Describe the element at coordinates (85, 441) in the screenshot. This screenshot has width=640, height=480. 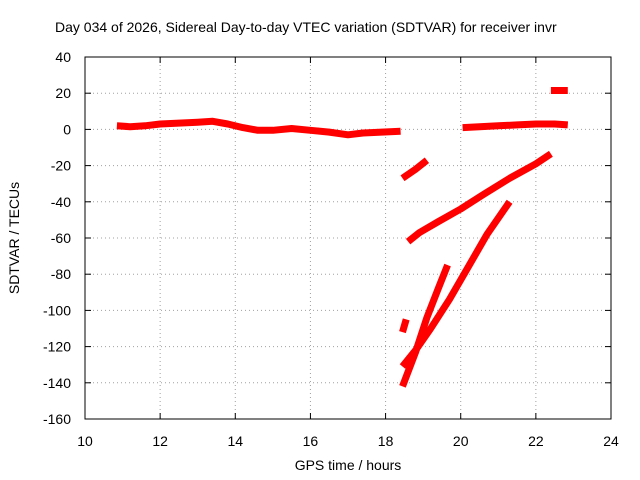
I see `x-tick-label: 10` at that location.